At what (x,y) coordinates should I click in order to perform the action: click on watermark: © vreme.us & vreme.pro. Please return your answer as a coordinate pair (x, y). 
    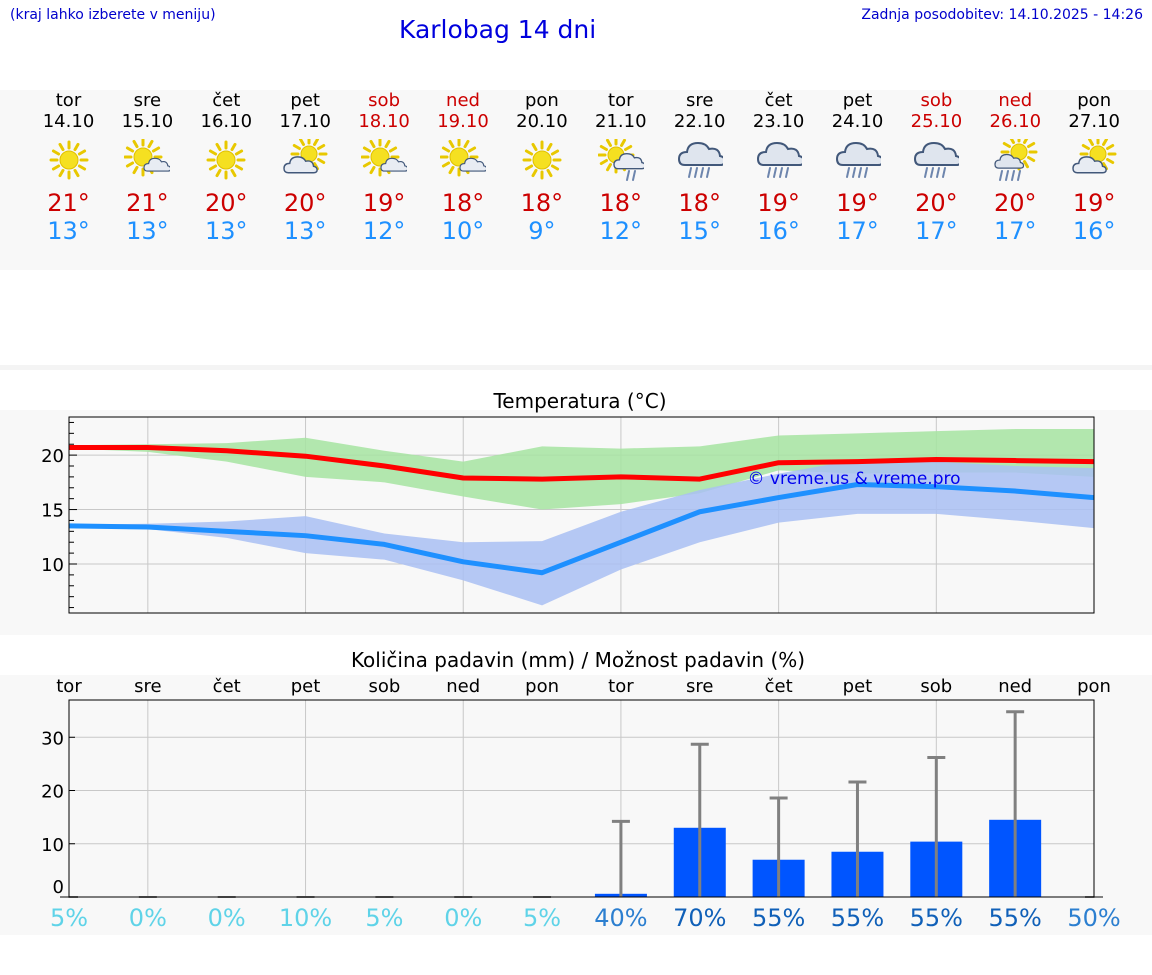
    Looking at the image, I should click on (853, 479).